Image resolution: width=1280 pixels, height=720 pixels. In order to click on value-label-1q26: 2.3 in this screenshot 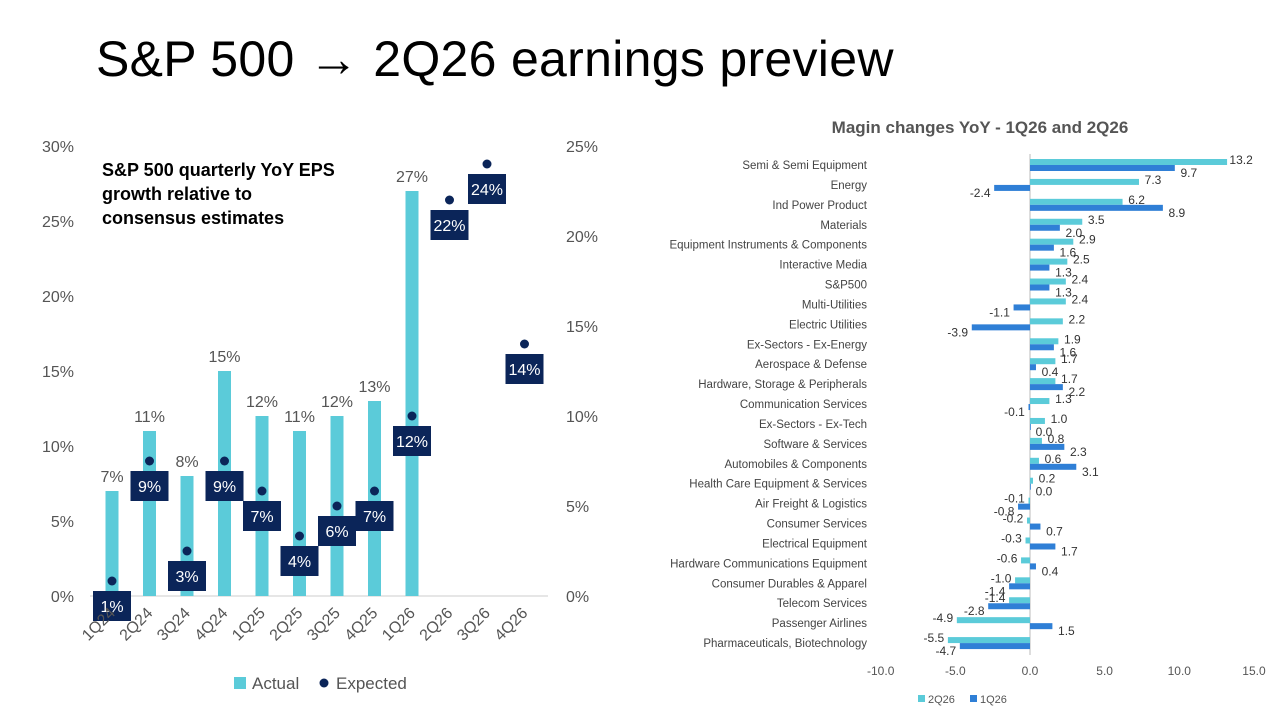, I will do `click(1078, 452)`.